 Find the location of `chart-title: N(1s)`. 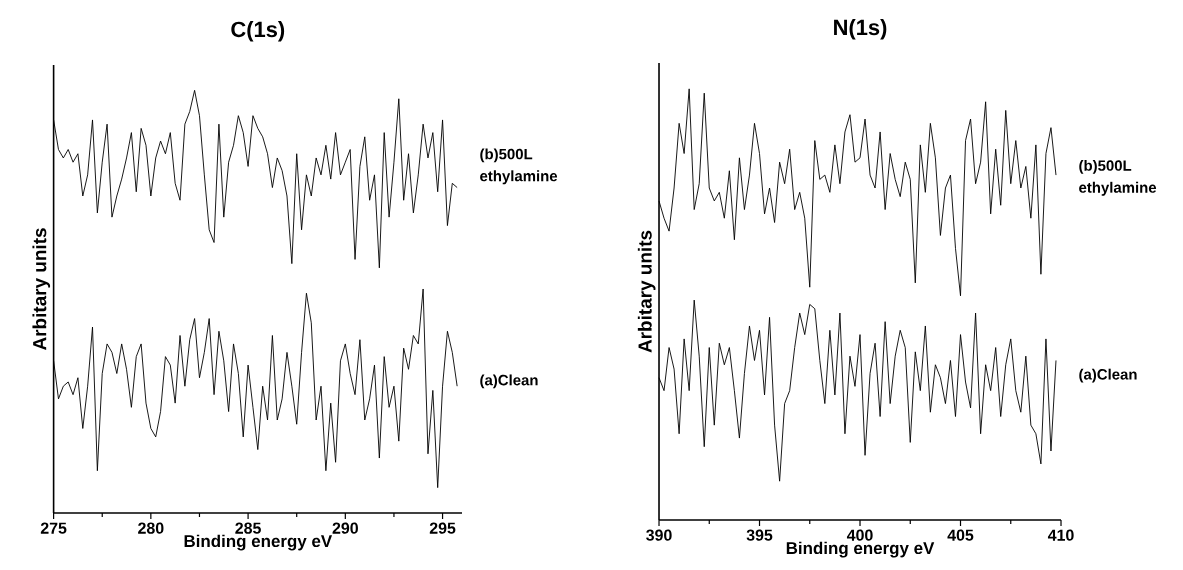

chart-title: N(1s) is located at coordinates (860, 29).